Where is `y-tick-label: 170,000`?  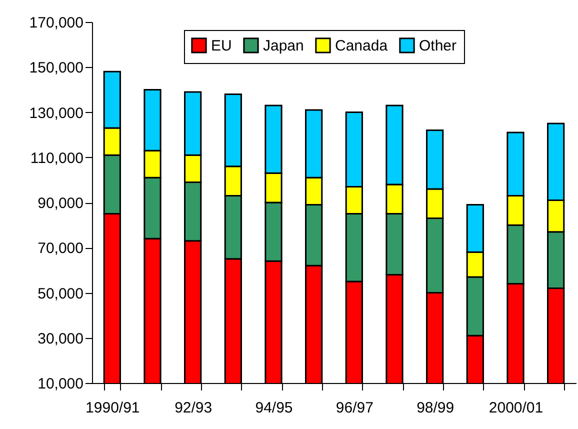
y-tick-label: 170,000 is located at coordinates (56, 23).